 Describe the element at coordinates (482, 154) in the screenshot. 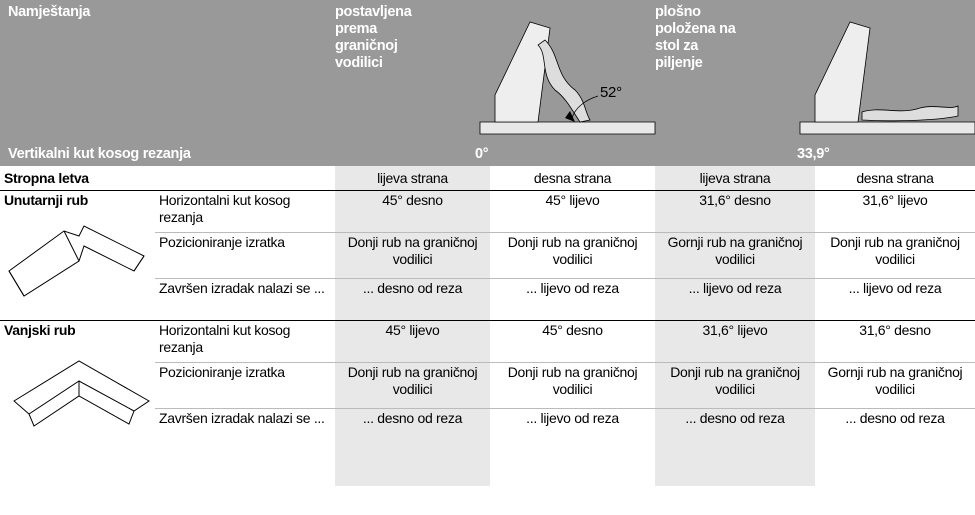

I see `vertical-angle: 0°` at that location.